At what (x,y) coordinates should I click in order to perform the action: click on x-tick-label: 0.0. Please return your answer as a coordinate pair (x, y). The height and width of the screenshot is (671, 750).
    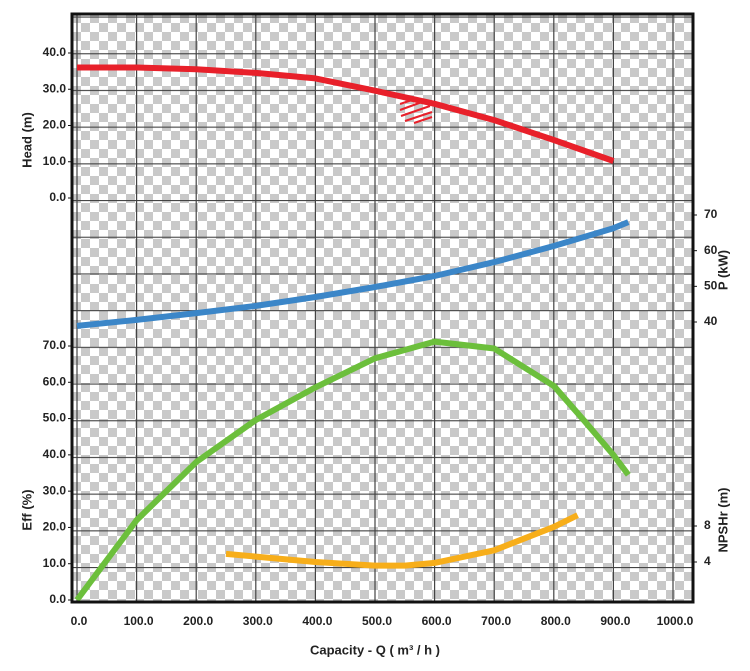
    Looking at the image, I should click on (79, 621).